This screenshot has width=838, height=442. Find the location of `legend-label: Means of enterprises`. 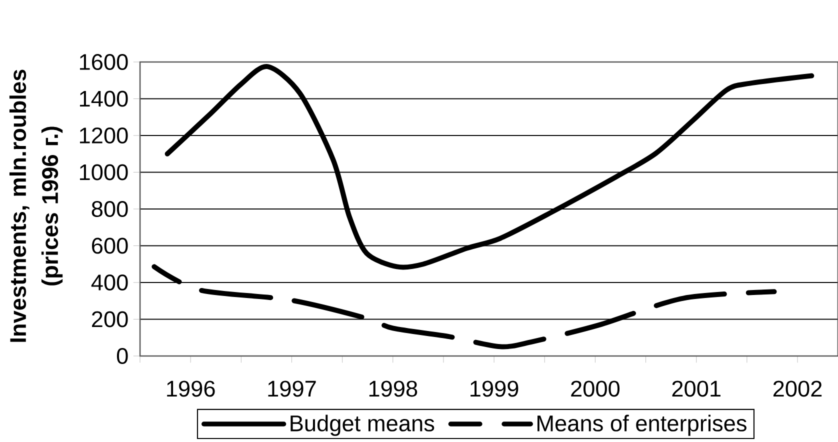

legend-label: Means of enterprises is located at coordinates (642, 425).